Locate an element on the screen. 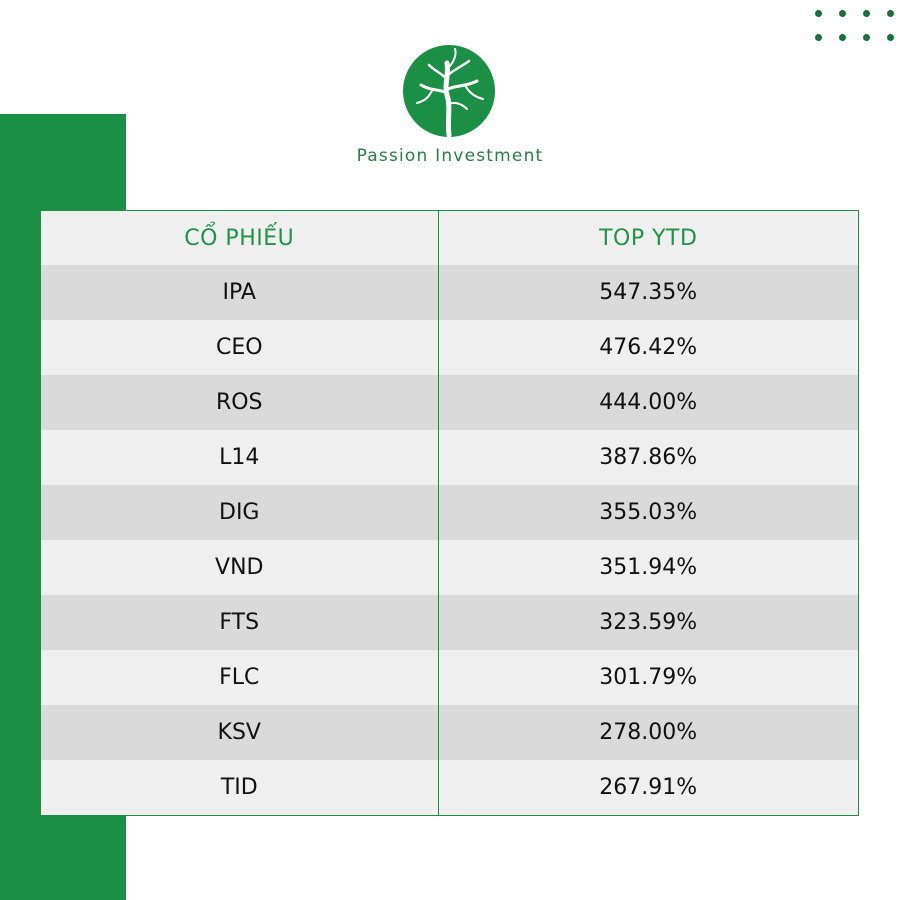 This screenshot has width=900, height=900. ytd-cell: 387.86% is located at coordinates (648, 457).